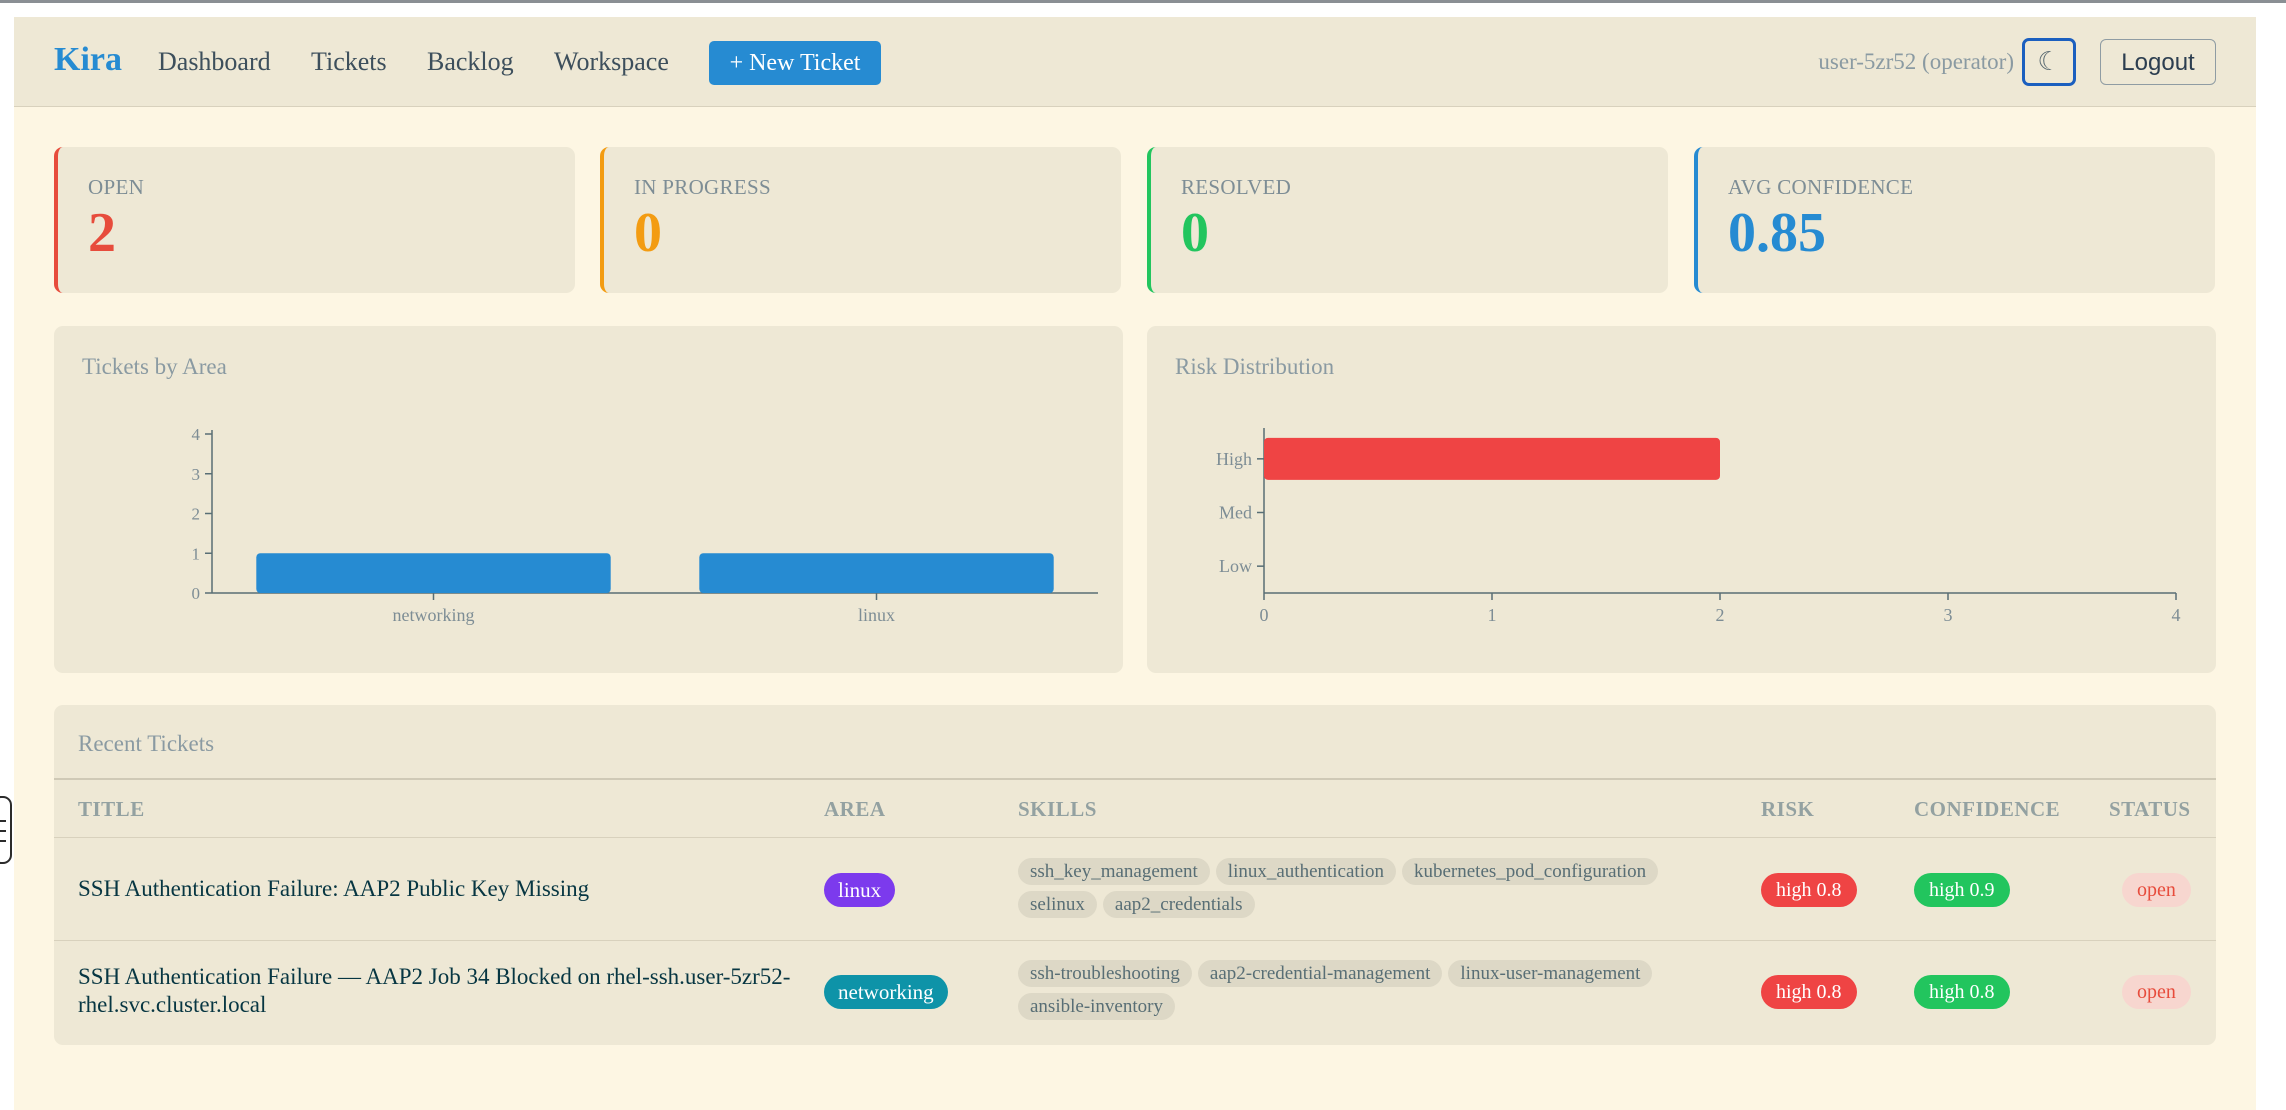 The image size is (2286, 1110). Describe the element at coordinates (196, 553) in the screenshot. I see `y-tick-label: 1` at that location.